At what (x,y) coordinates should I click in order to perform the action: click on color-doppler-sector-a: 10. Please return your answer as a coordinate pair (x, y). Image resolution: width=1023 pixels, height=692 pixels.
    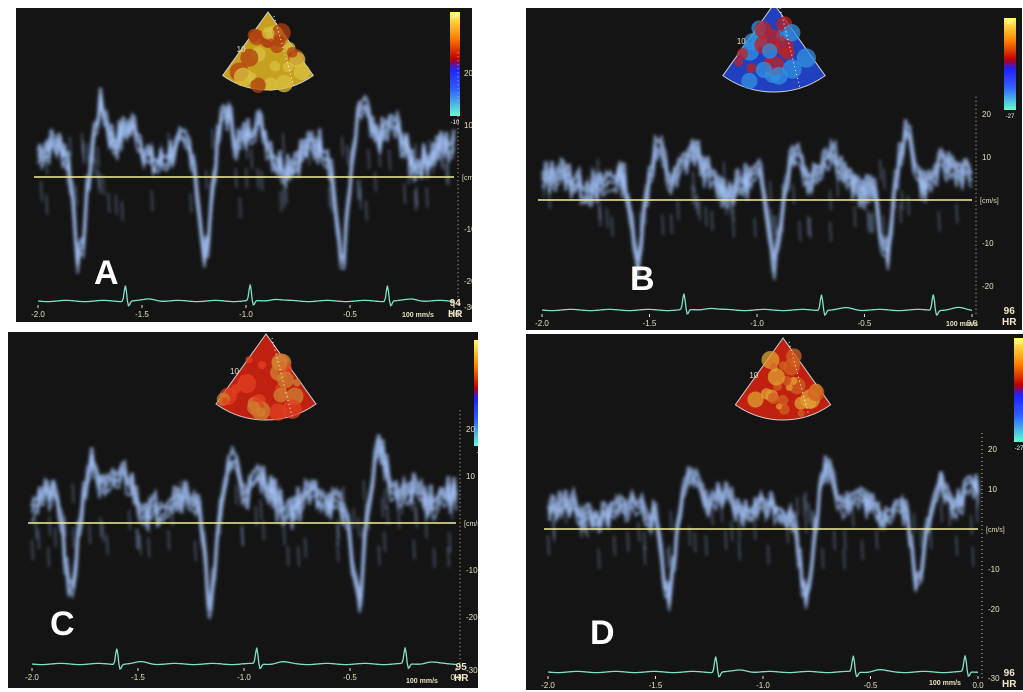
    Looking at the image, I should click on (268, 52).